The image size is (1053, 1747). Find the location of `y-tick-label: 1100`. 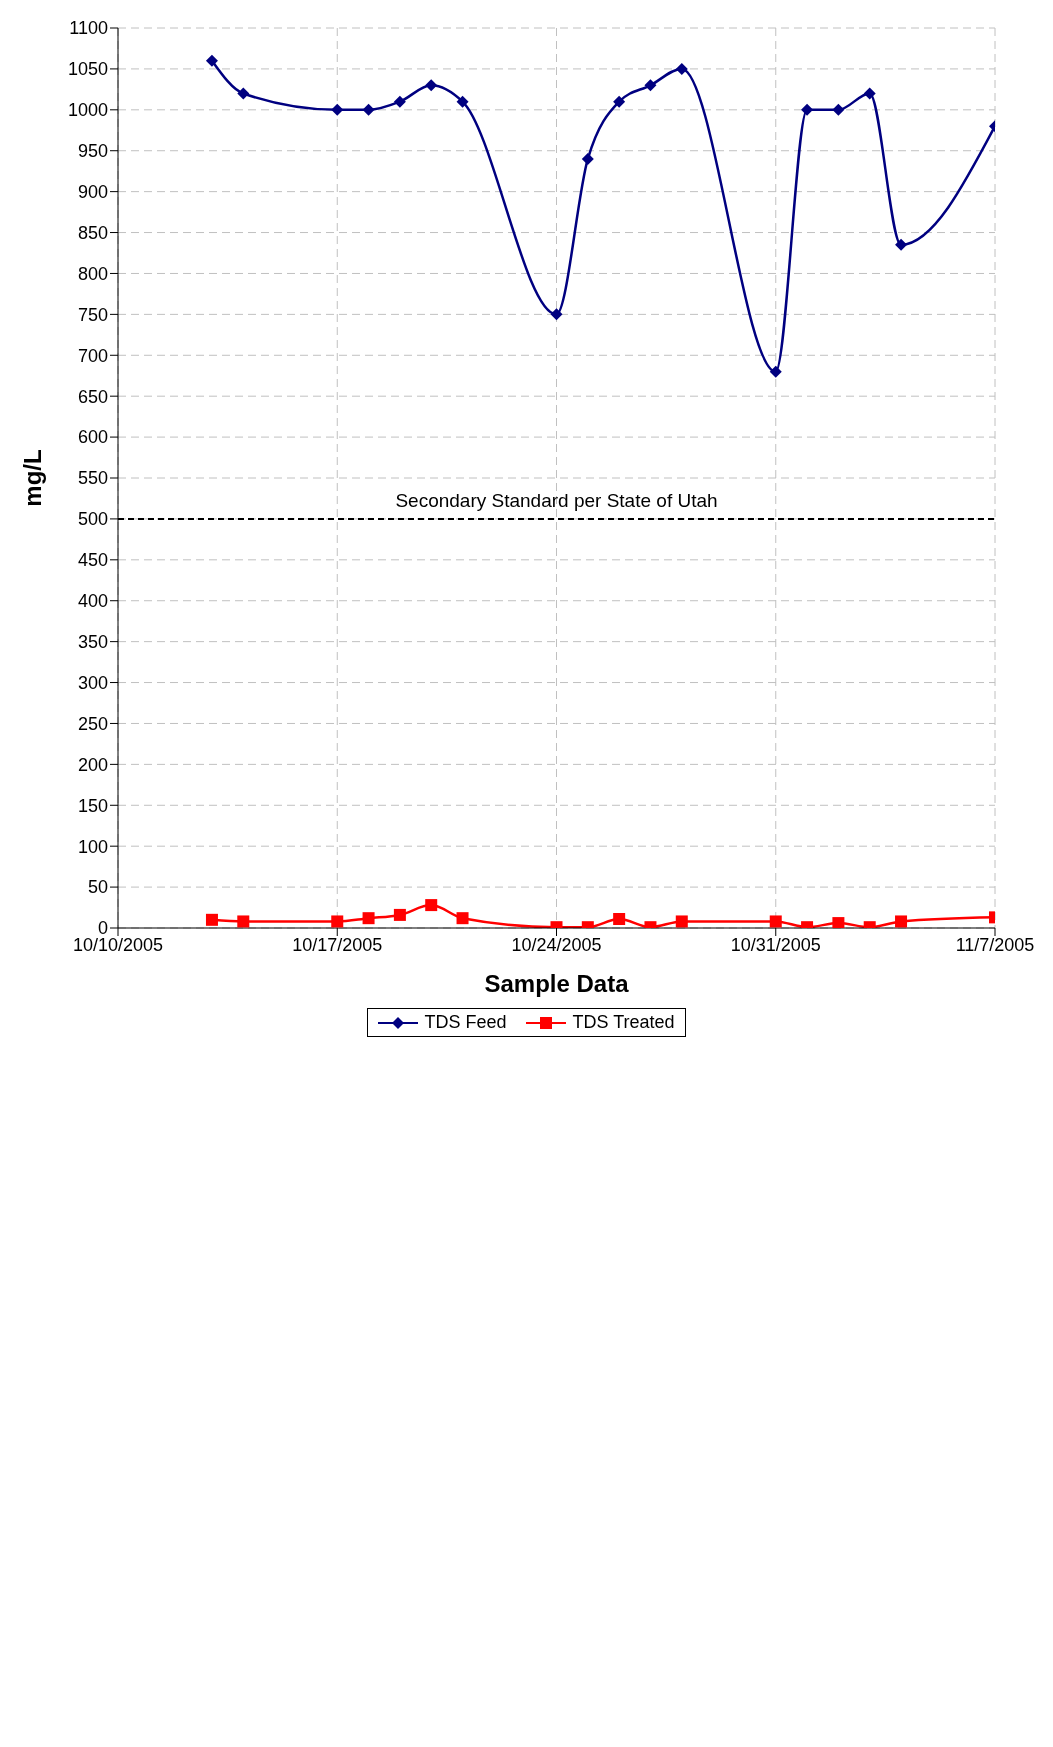

y-tick-label: 1100 is located at coordinates (88, 28).